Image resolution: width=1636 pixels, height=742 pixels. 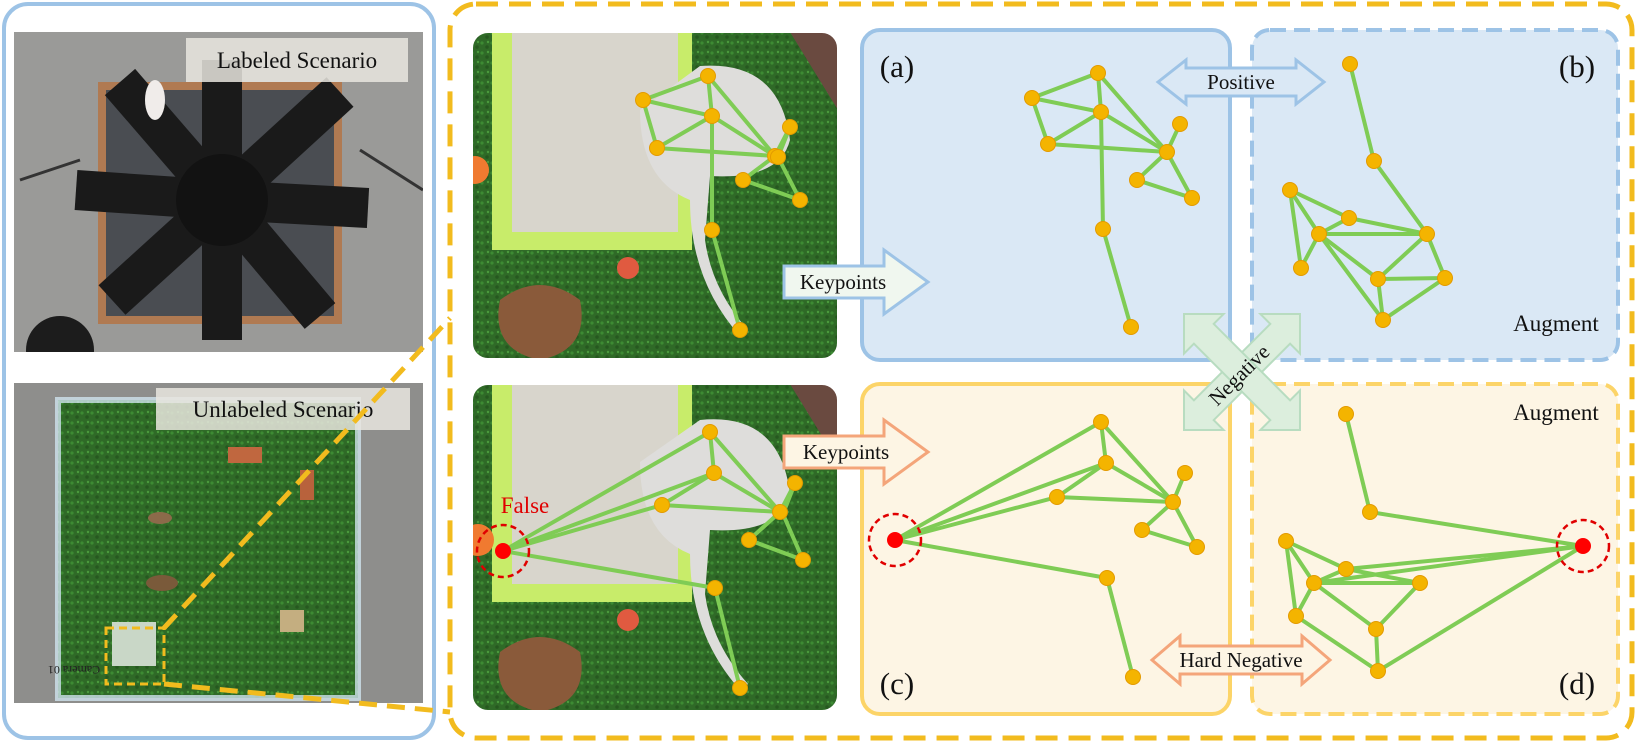 What do you see at coordinates (297, 60) in the screenshot?
I see `labeled-scenario-caption: Labeled Scenario` at bounding box center [297, 60].